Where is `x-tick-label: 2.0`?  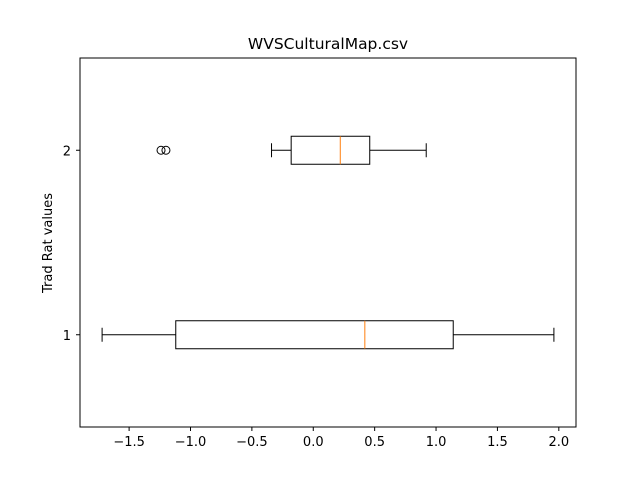 x-tick-label: 2.0 is located at coordinates (558, 442).